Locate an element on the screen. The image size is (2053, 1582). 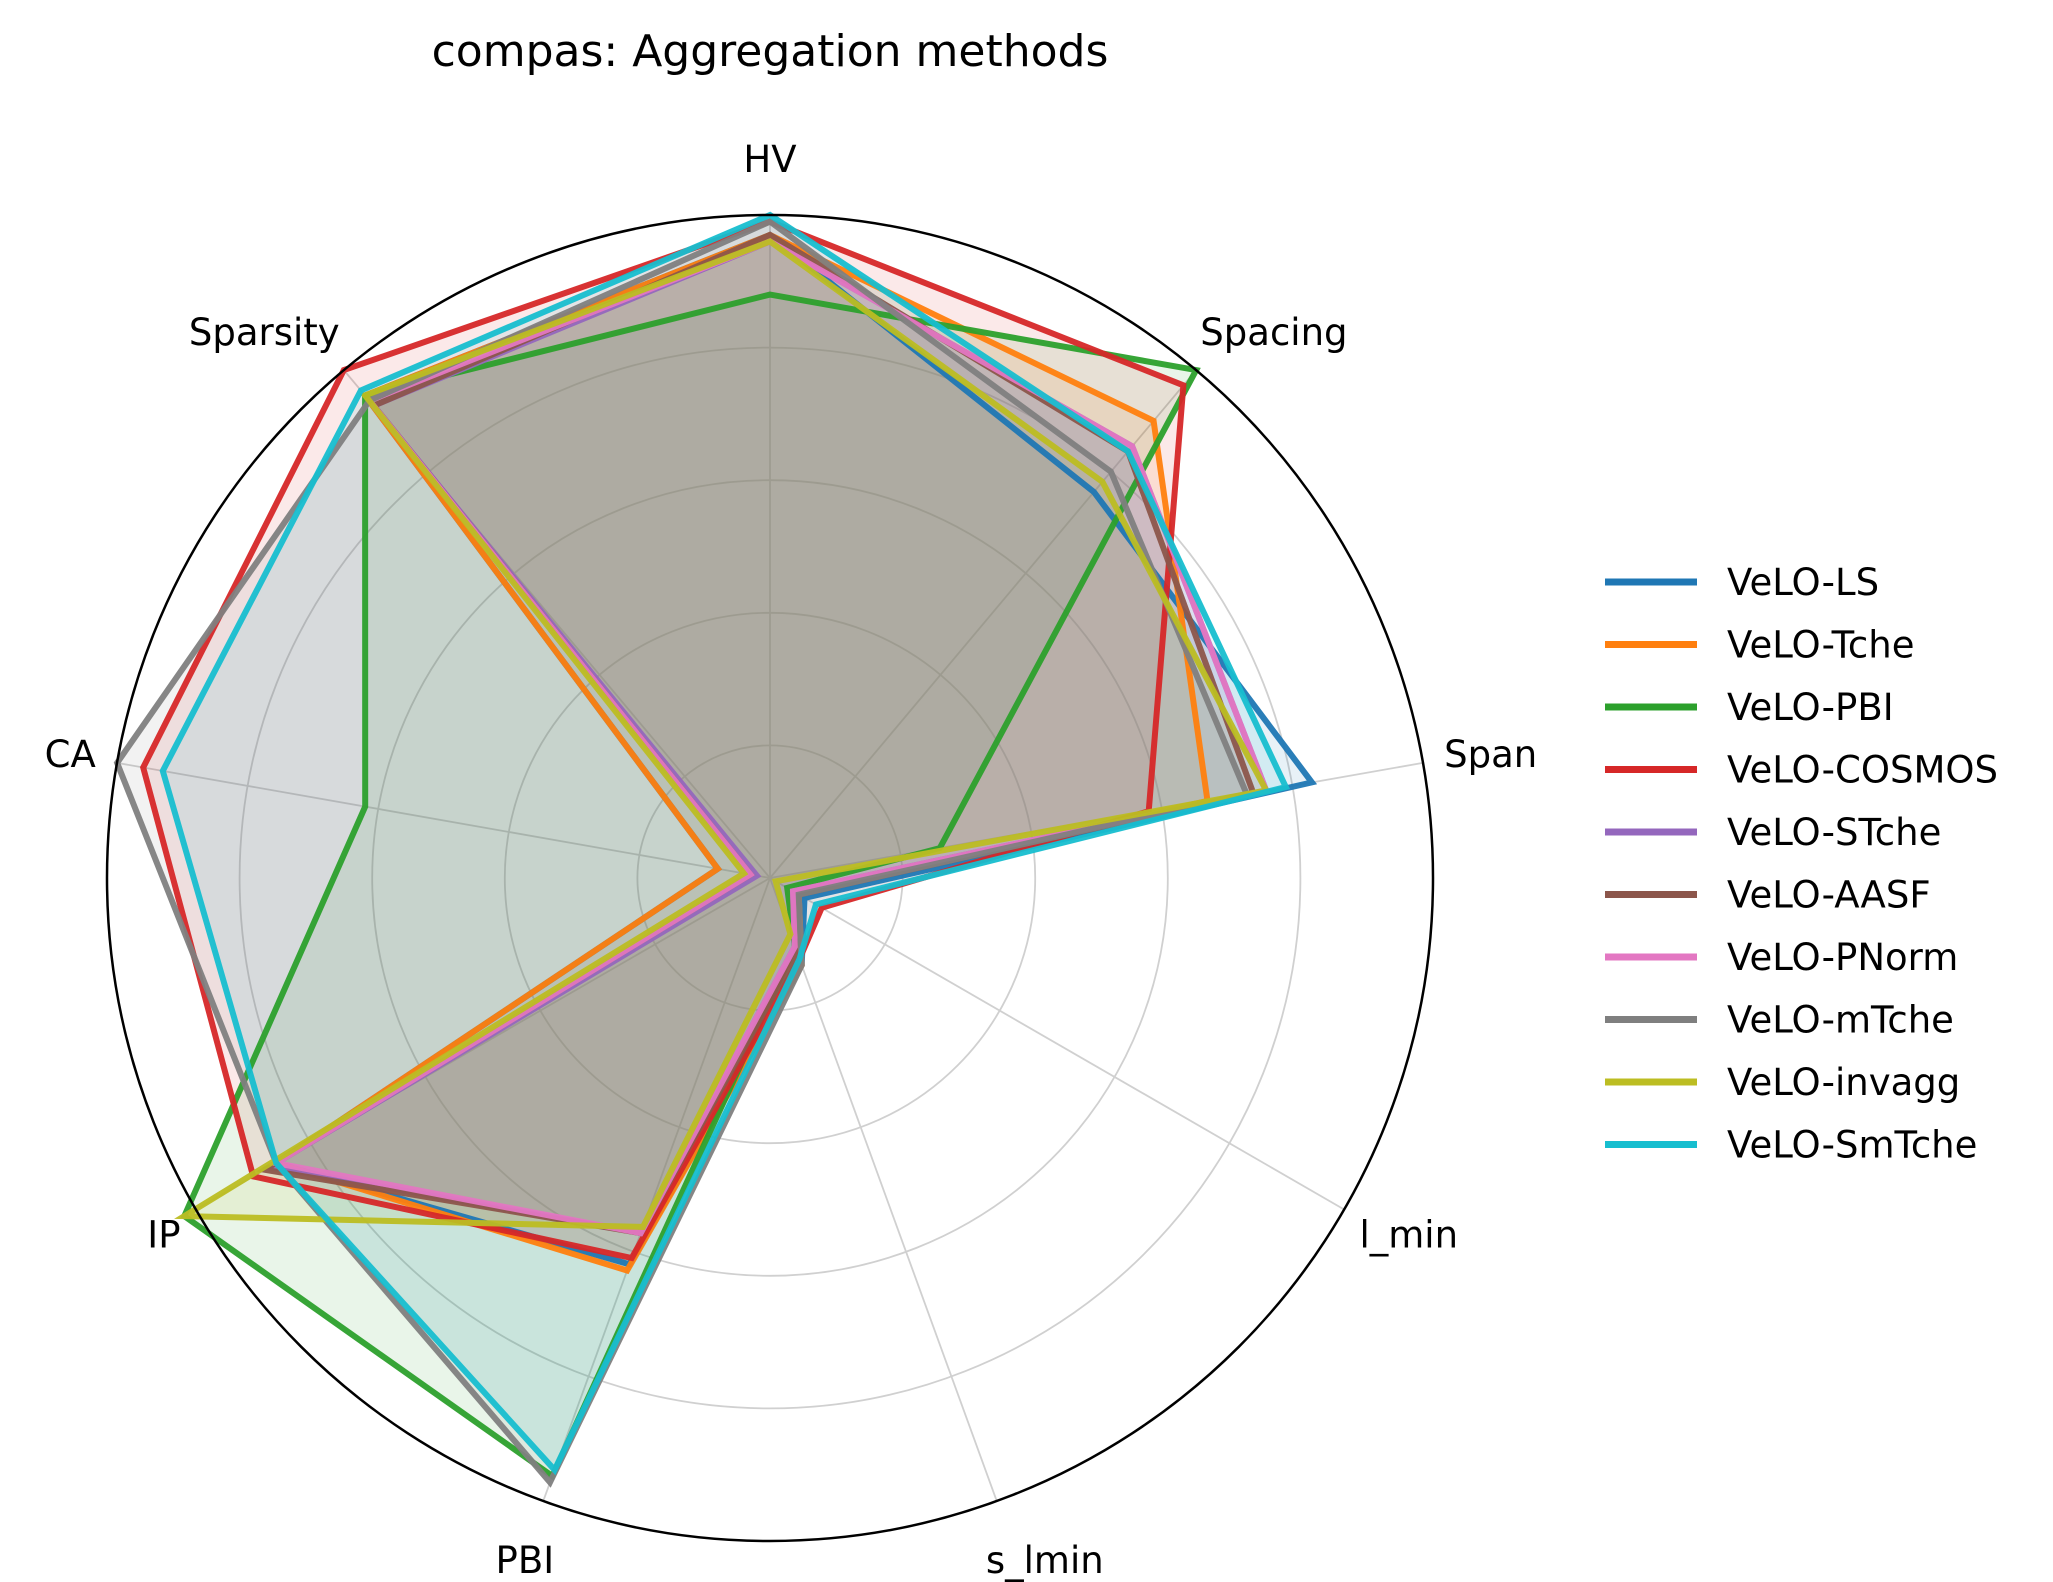
spoke-ca is located at coordinates (443, 820).